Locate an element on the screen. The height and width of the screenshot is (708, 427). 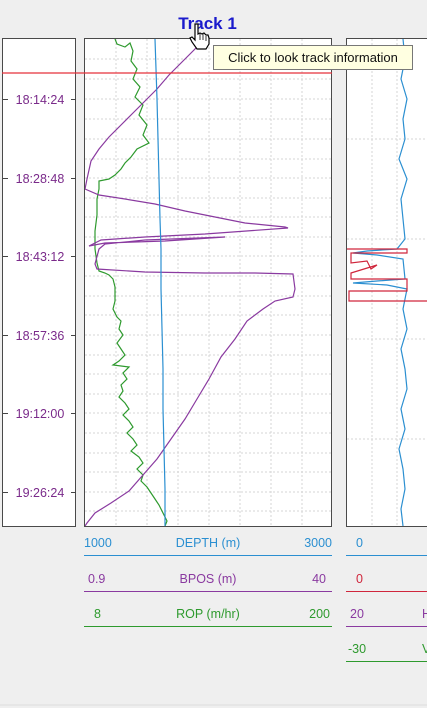
depth-scale: 1000 DEPTH (m) 3000 is located at coordinates (208, 548).